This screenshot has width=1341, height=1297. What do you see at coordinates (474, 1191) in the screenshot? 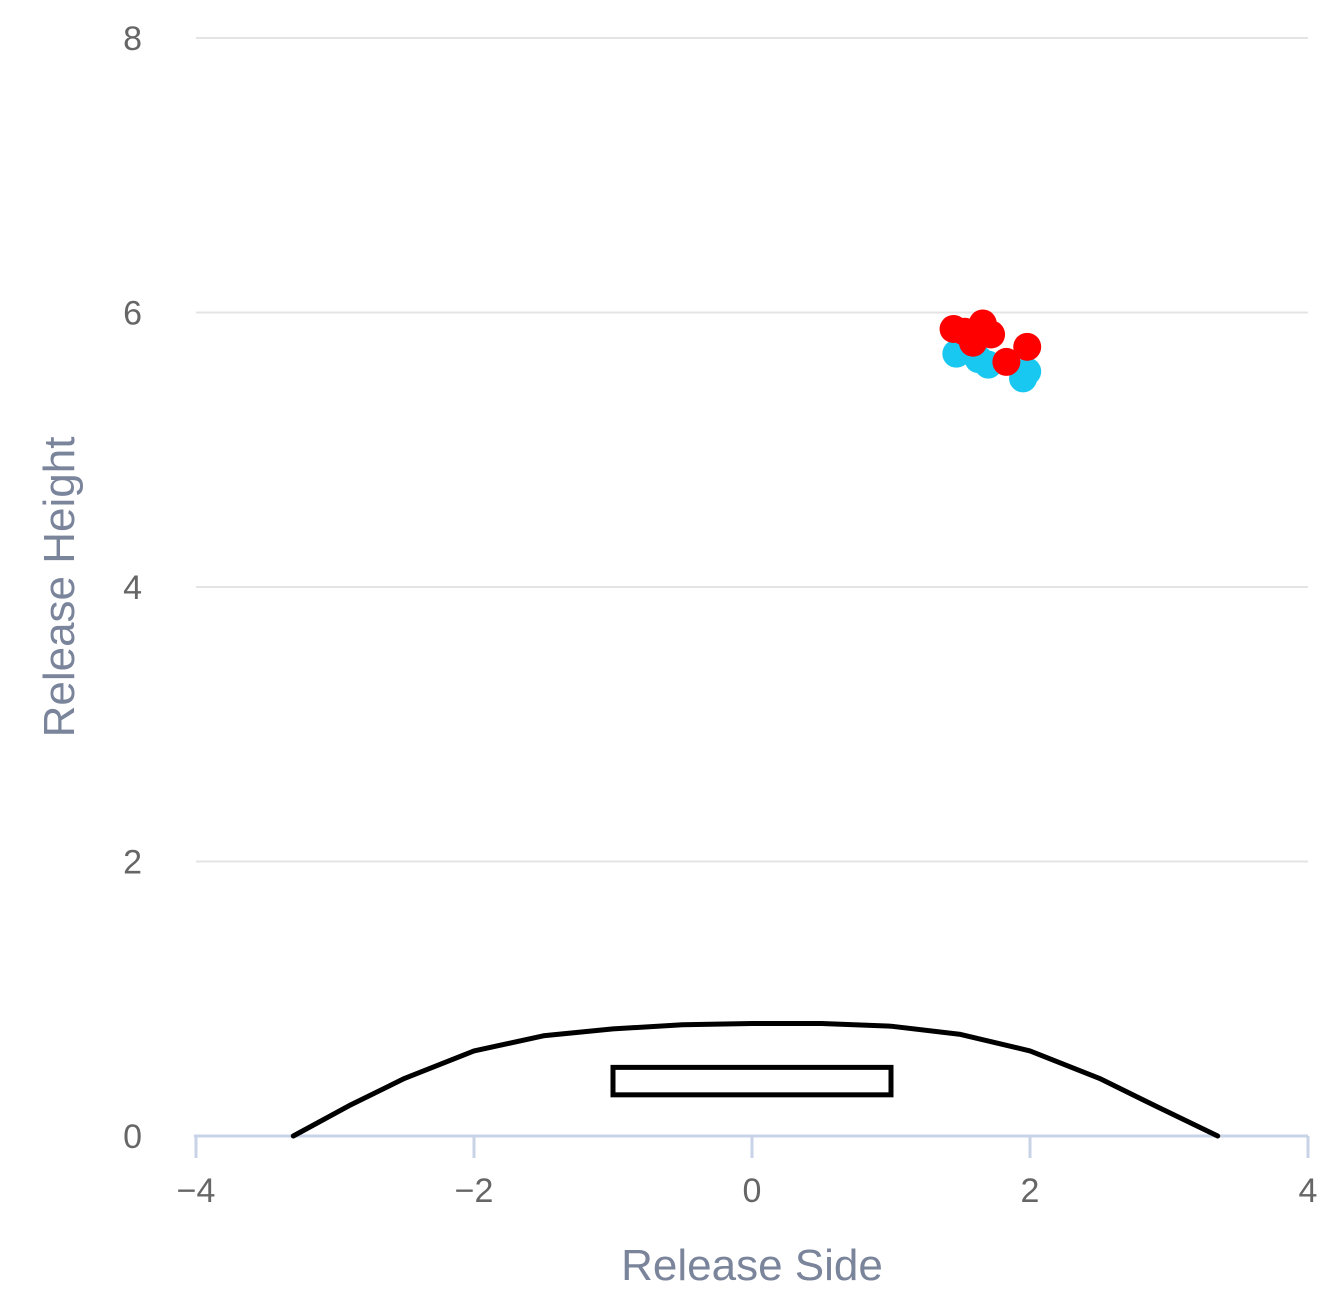
I see `x-tick-label: −2` at bounding box center [474, 1191].